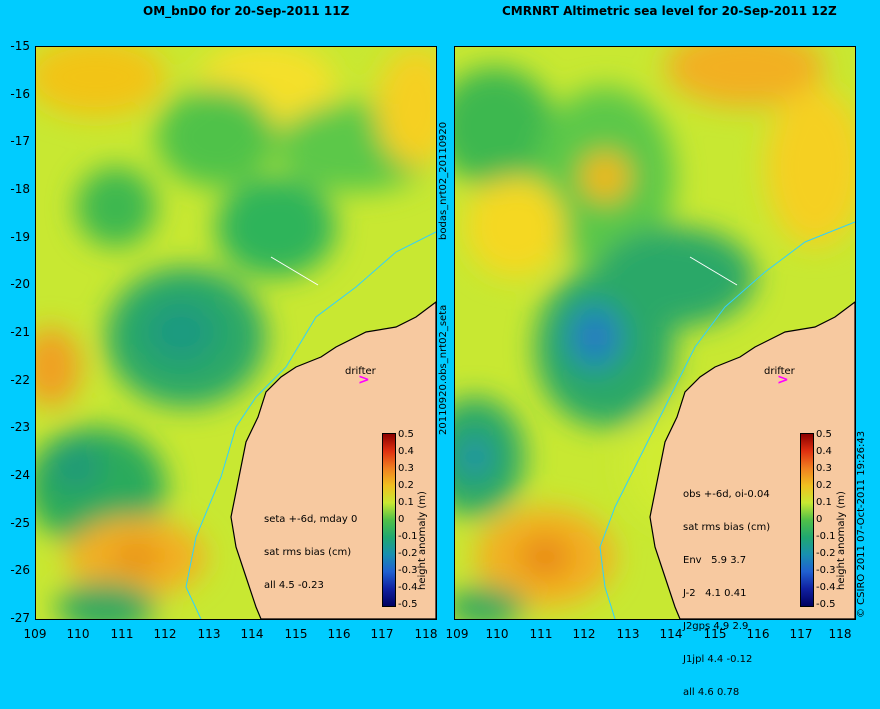 This screenshot has width=880, height=709. Describe the element at coordinates (443, 180) in the screenshot. I see `left-side-label: bodas_nrt02_20110920` at that location.